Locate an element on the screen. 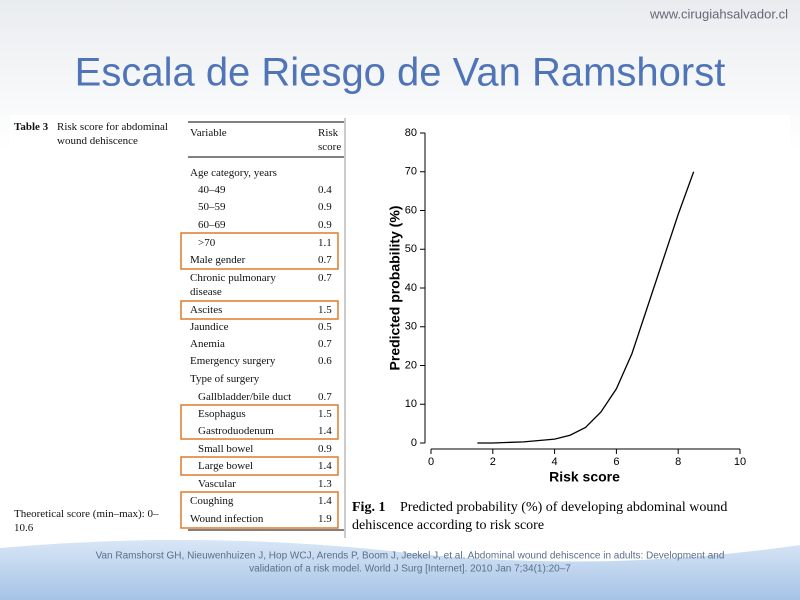 This screenshot has height=600, width=800. table-footnote: Theoretical score (min–max): 0–10.6 is located at coordinates (86, 521).